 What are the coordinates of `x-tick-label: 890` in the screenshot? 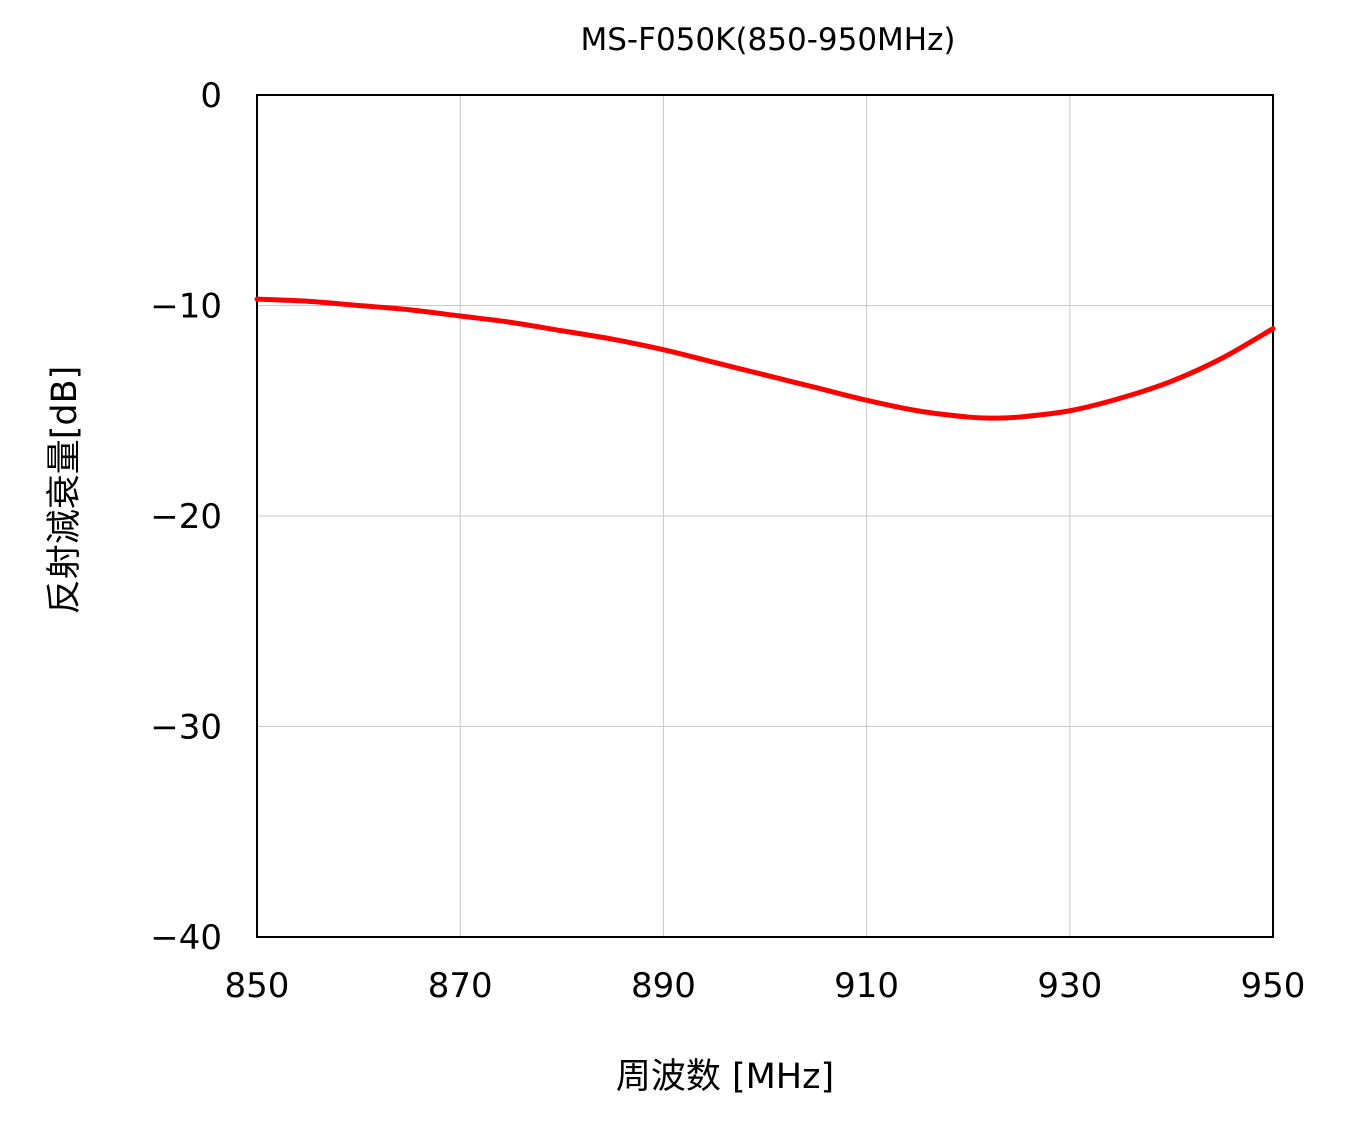 It's located at (663, 986).